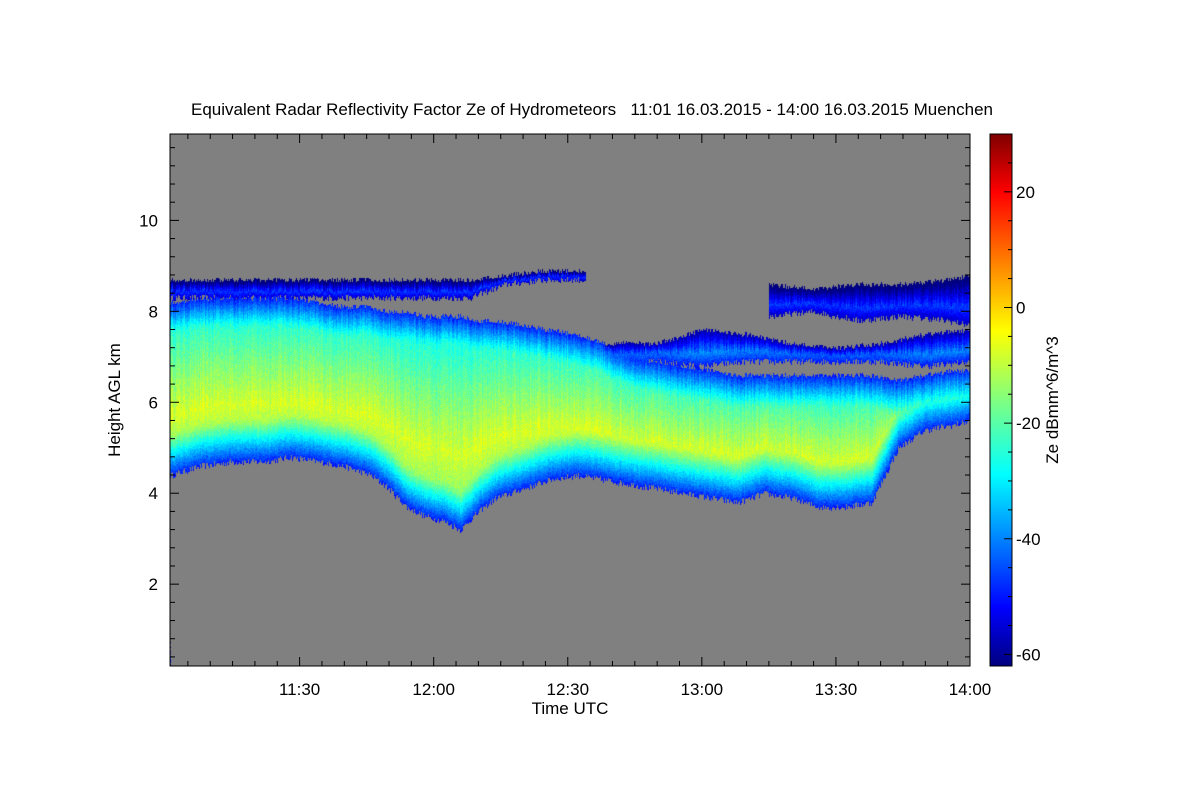 Image resolution: width=1200 pixels, height=800 pixels. Describe the element at coordinates (299, 689) in the screenshot. I see `x-tick-label: 11:30` at that location.